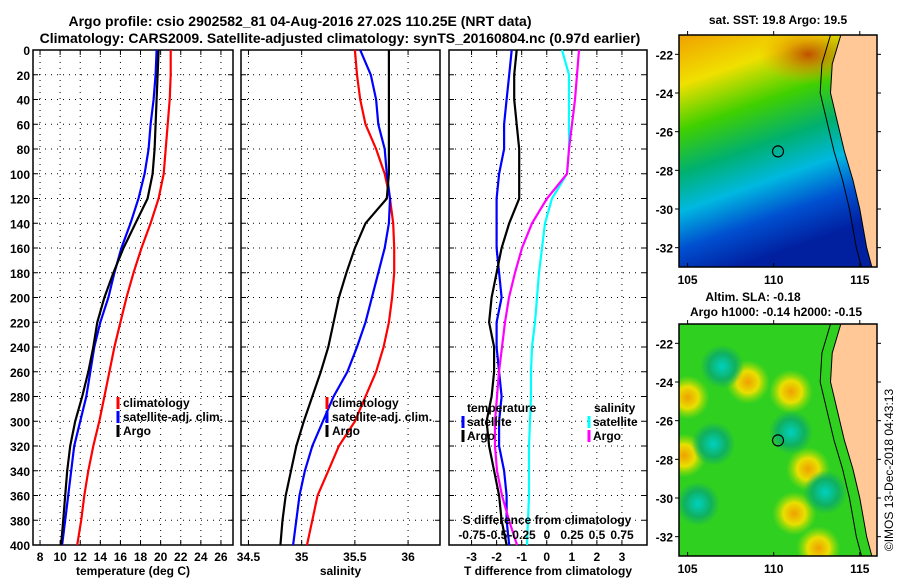 The width and height of the screenshot is (900, 585). What do you see at coordinates (503, 297) in the screenshot?
I see `series-line-t-argo` at bounding box center [503, 297].